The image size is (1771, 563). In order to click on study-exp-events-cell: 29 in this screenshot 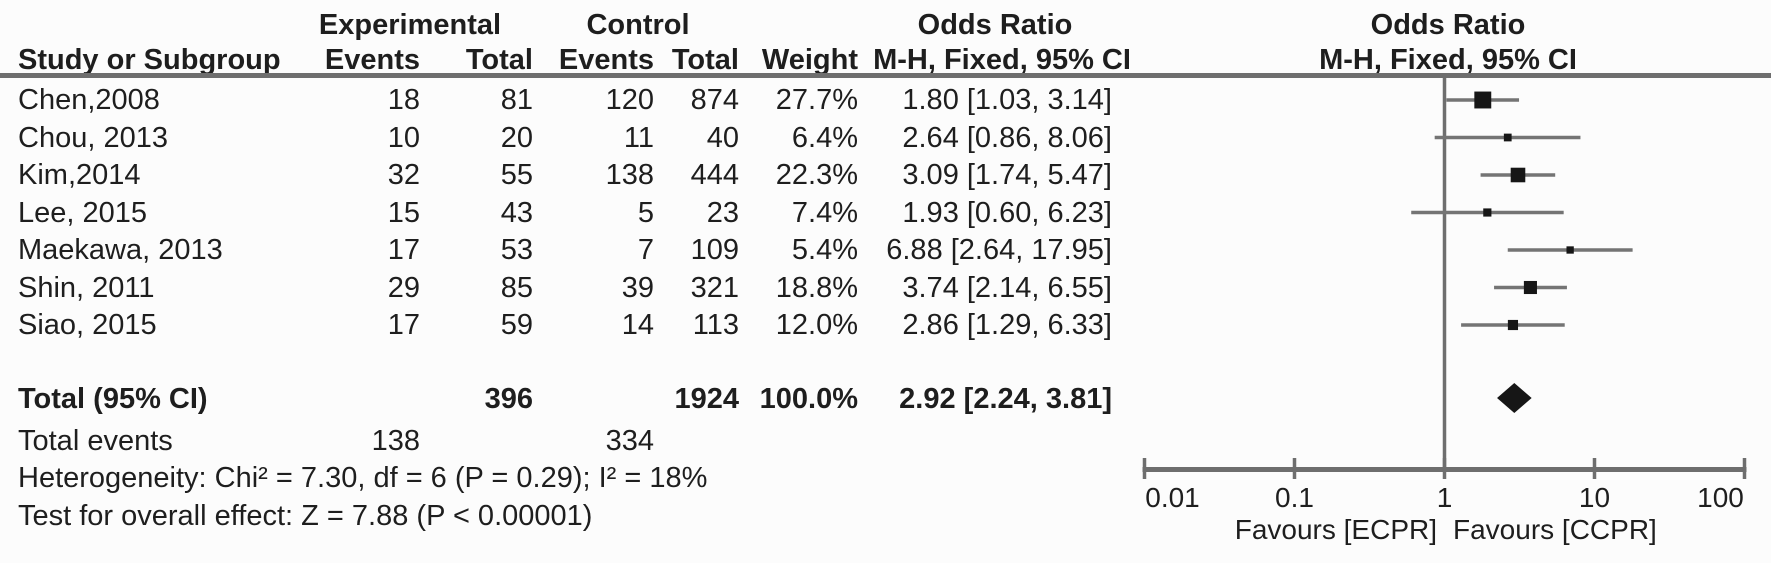, I will do `click(403, 287)`.